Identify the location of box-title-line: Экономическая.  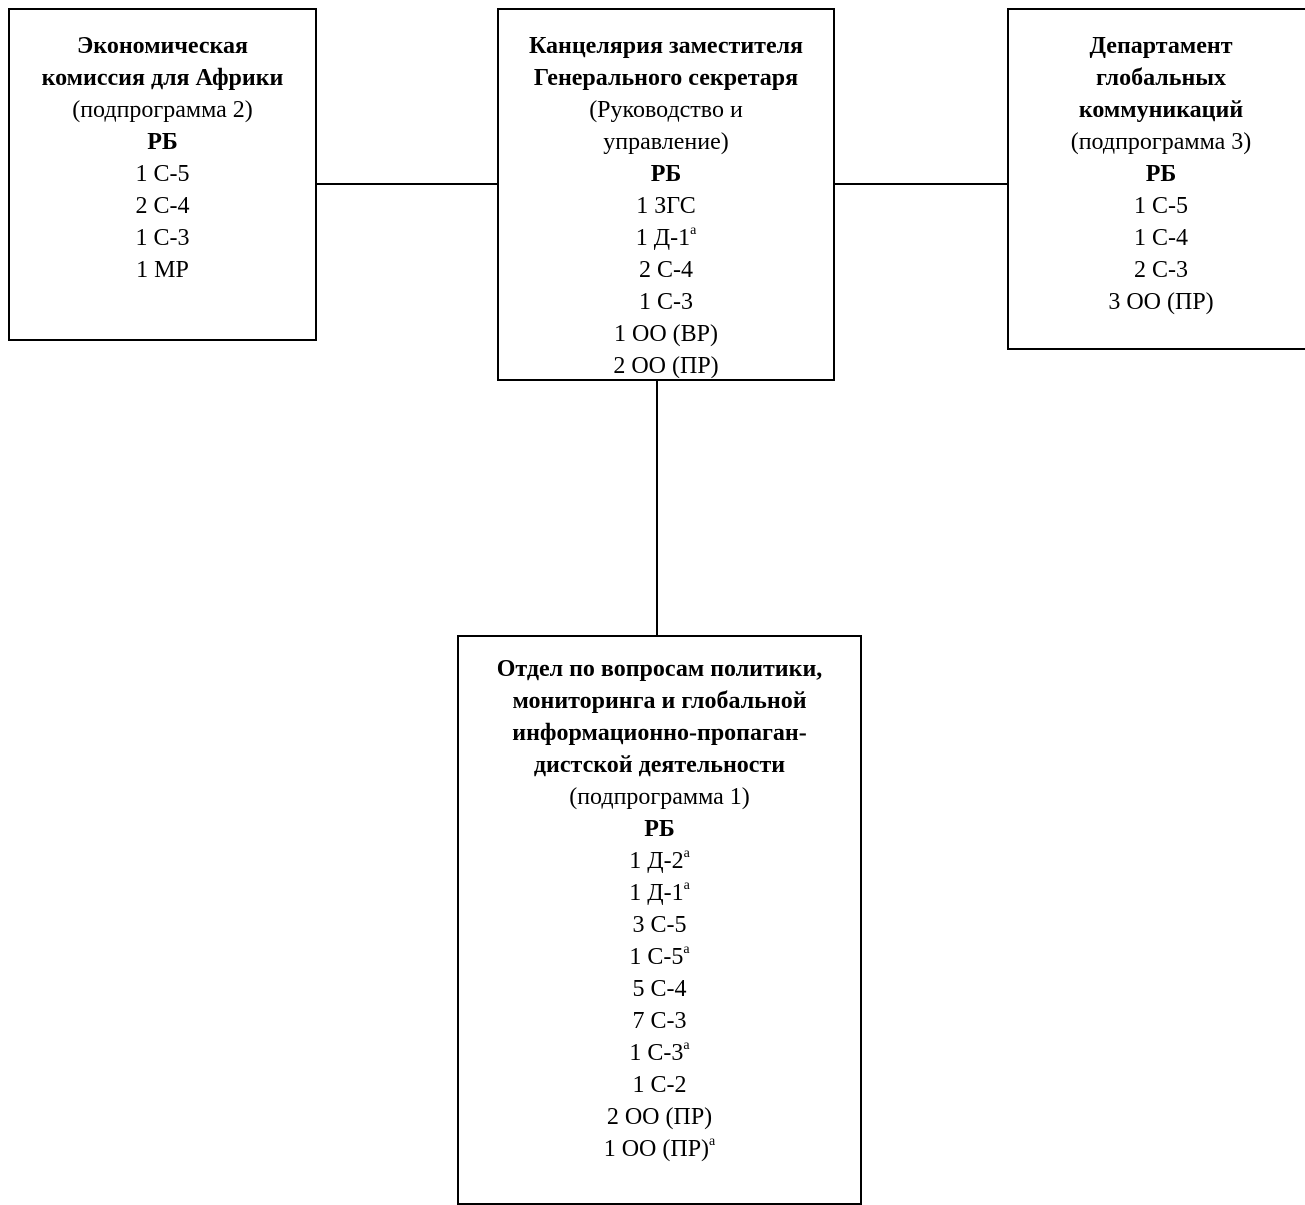
(162, 46).